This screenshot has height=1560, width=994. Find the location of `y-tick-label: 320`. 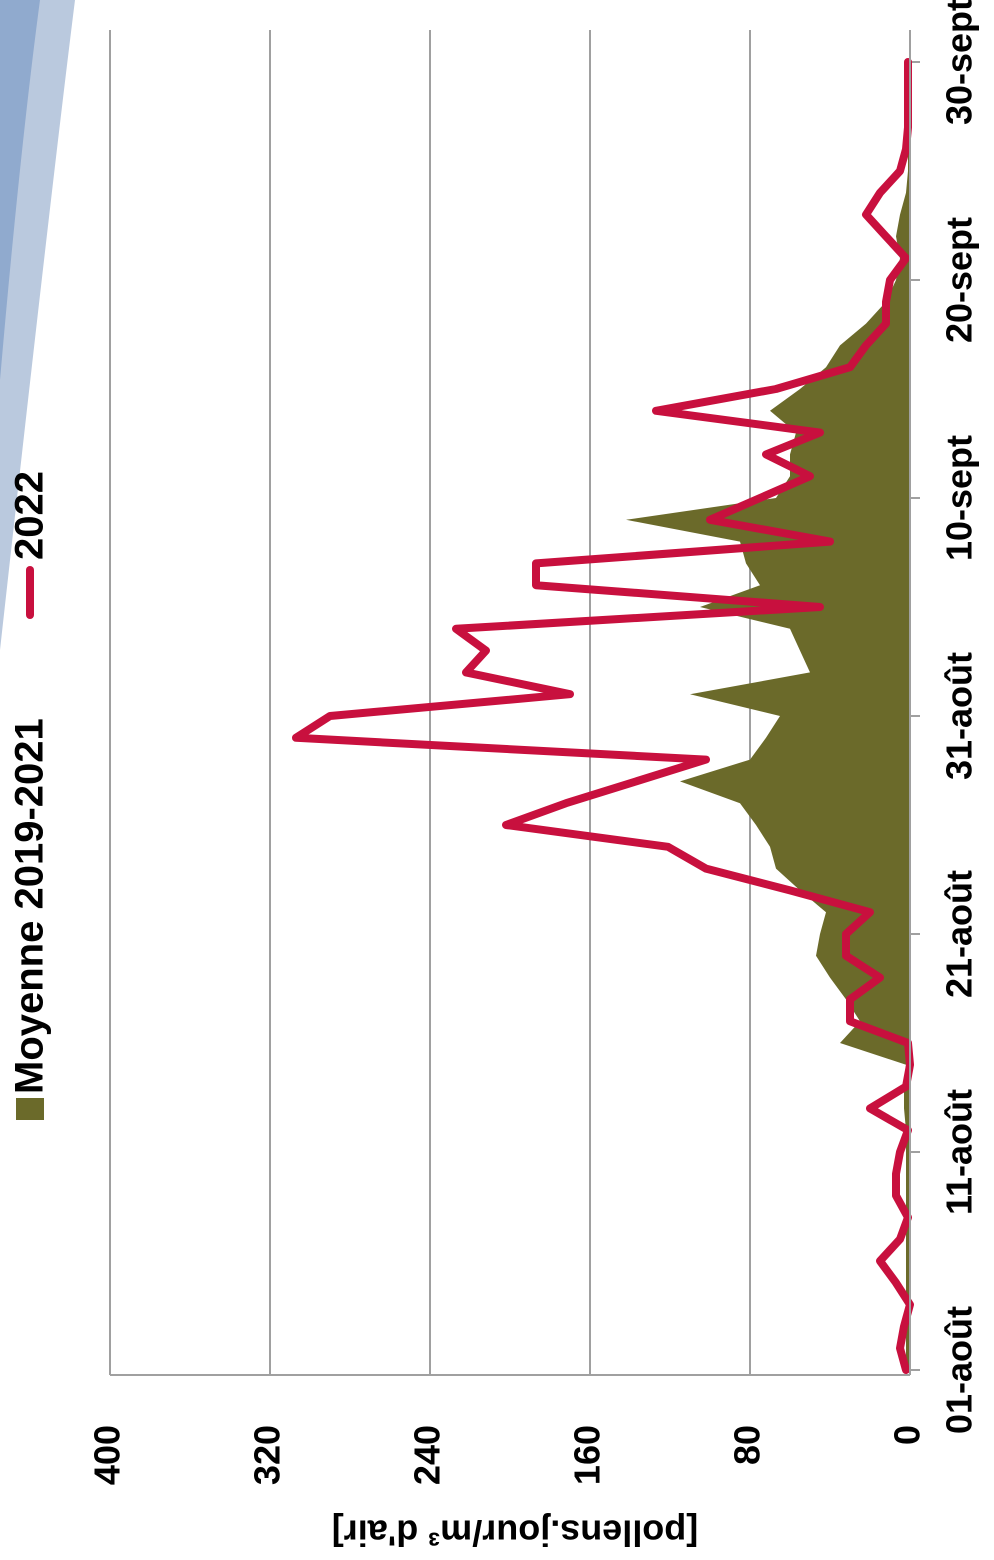

y-tick-label: 320 is located at coordinates (267, 1455).